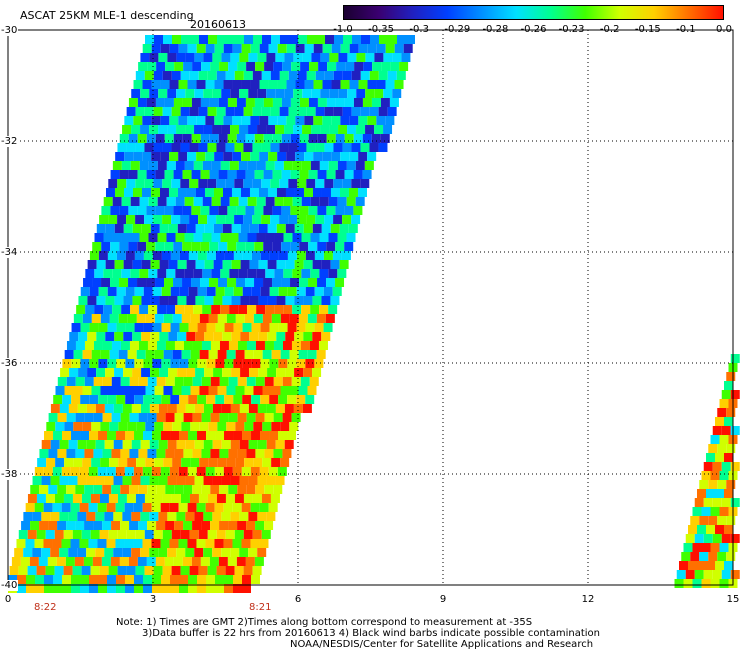 This screenshot has width=740, height=650. Describe the element at coordinates (9, 474) in the screenshot. I see `latitude-label: -38` at that location.